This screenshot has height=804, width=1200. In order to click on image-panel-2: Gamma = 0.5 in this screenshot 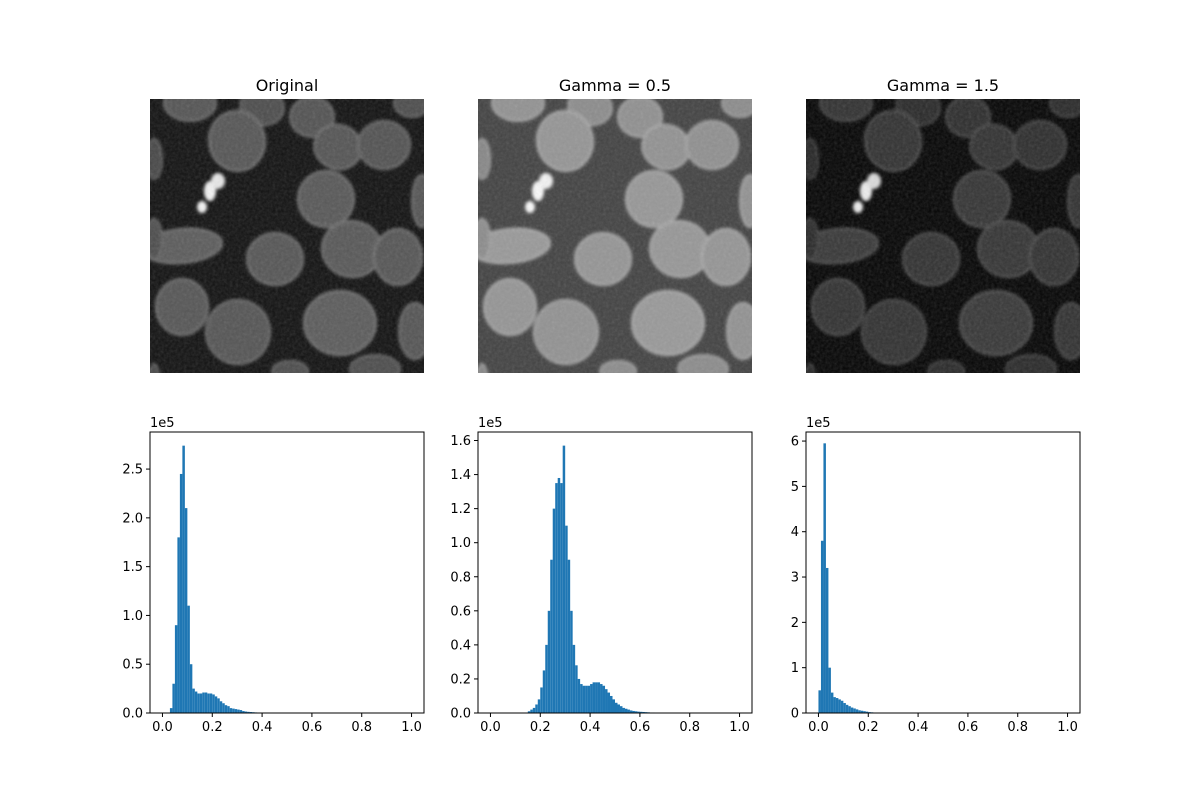, I will do `click(614, 240)`.